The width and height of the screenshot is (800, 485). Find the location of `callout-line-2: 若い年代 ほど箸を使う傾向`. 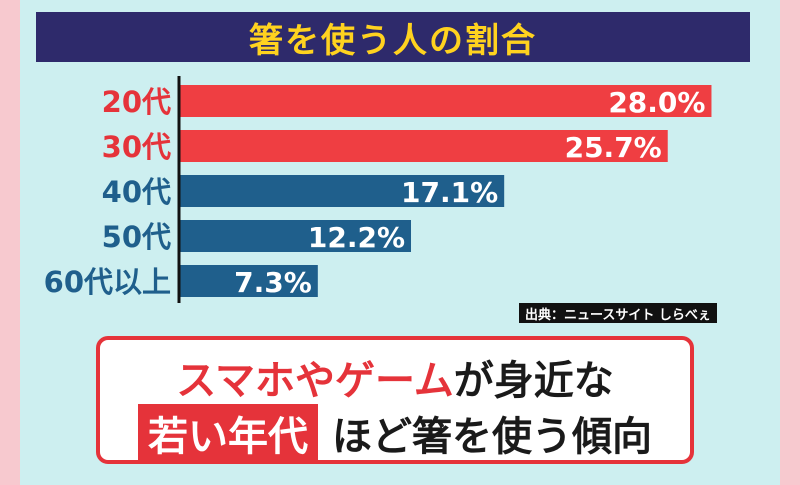

callout-line-2: 若い年代 ほど箸を使う傾向 is located at coordinates (395, 433).